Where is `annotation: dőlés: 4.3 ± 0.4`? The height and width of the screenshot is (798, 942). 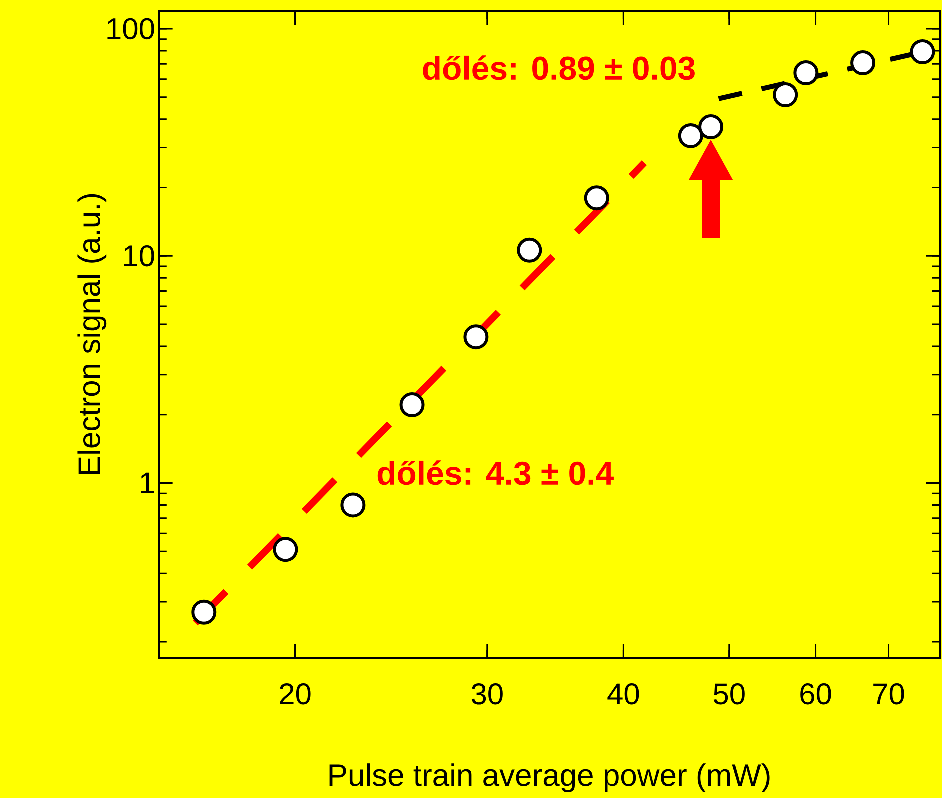
annotation: dőlés: 4.3 ± 0.4 is located at coordinates (496, 473).